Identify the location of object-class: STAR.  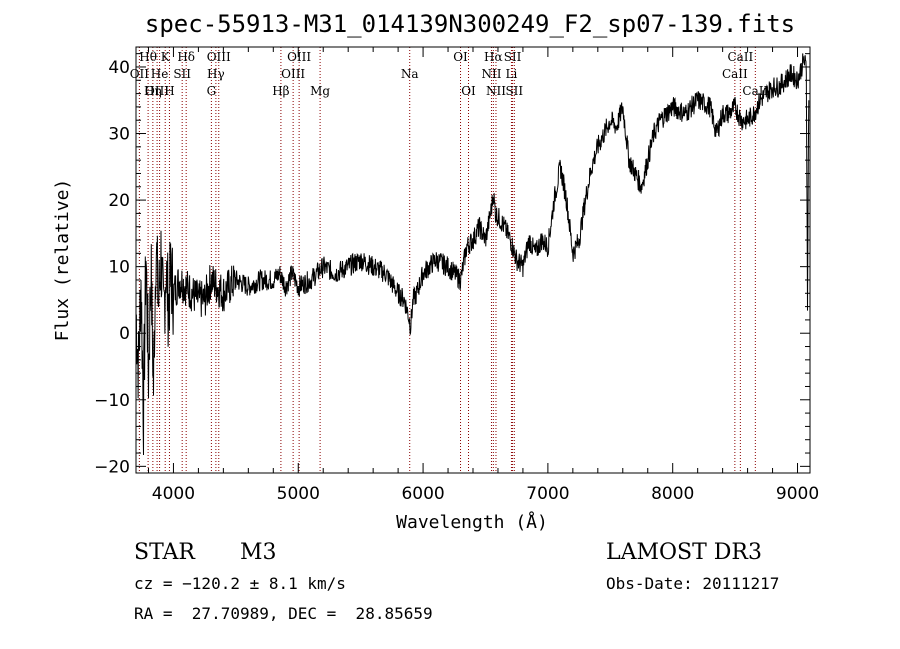
(164, 552).